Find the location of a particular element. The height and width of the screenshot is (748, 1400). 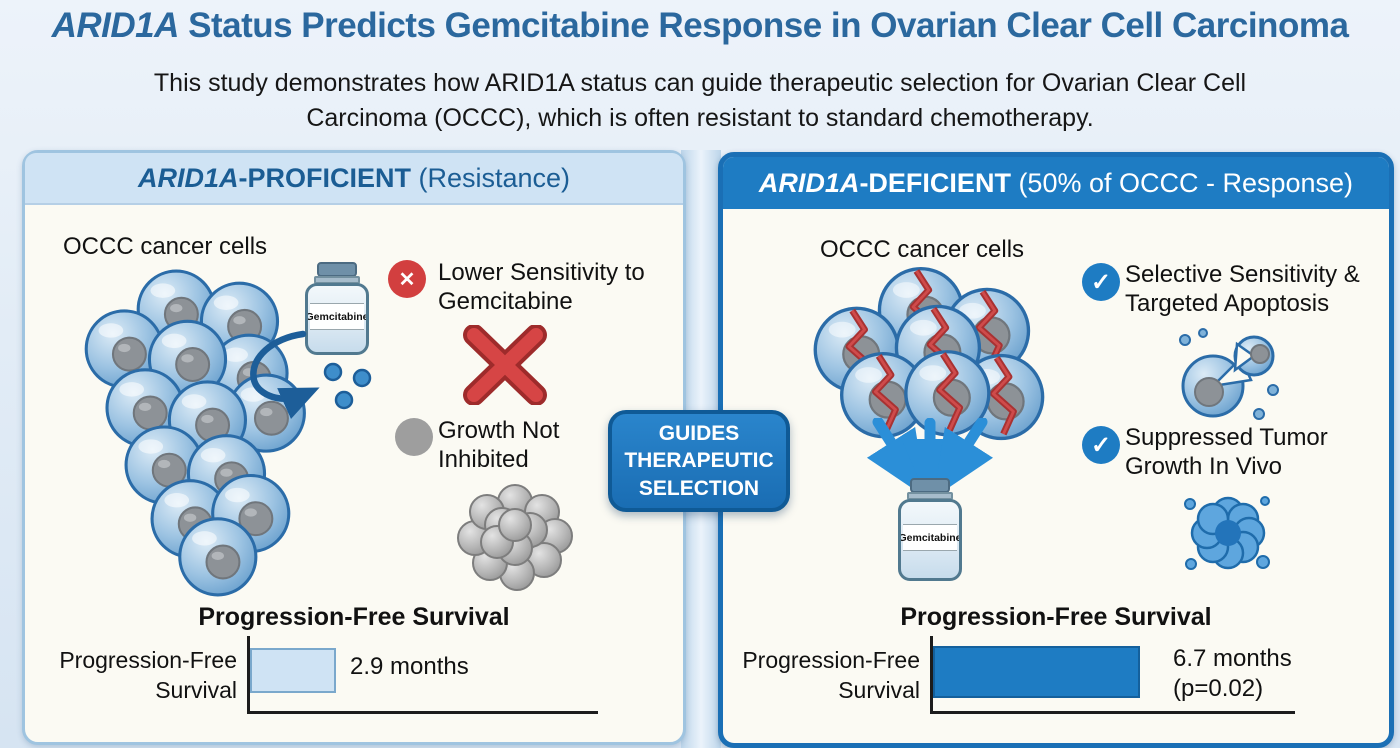

apoptosis-cell-illustration is located at coordinates (1229, 374).